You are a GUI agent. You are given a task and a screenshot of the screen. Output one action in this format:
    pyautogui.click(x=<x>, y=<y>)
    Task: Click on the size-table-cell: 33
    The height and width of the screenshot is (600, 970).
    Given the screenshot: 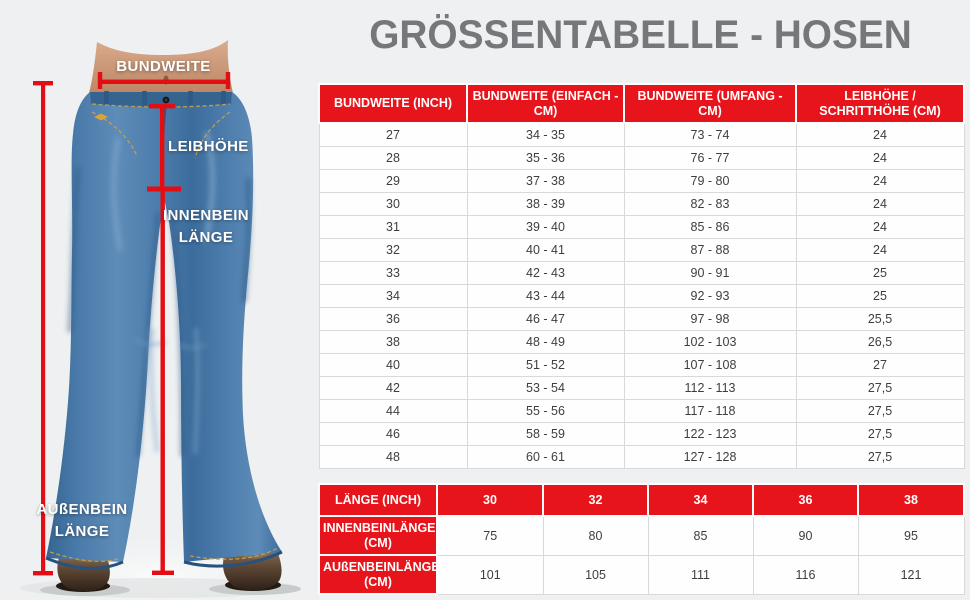 What is the action you would take?
    pyautogui.click(x=393, y=272)
    